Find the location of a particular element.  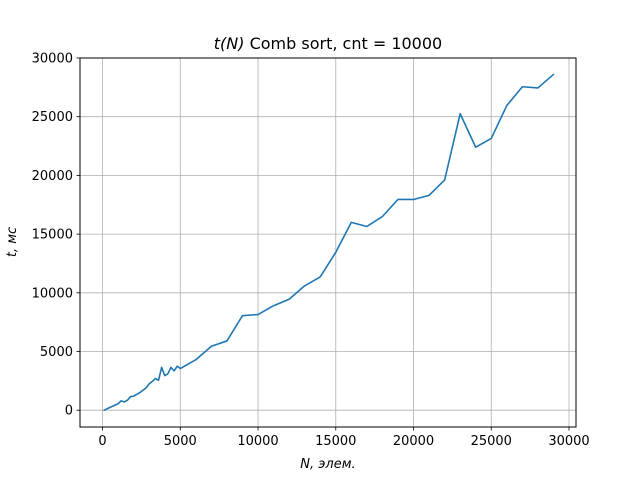

x-tick-label: 5000 is located at coordinates (180, 441).